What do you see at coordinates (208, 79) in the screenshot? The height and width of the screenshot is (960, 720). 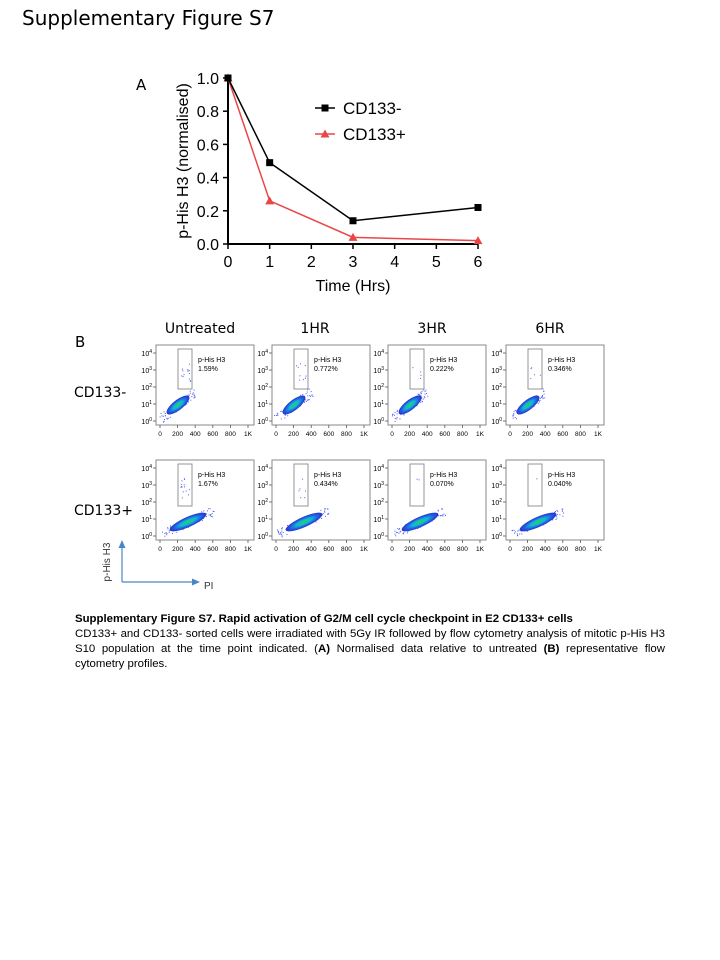 I see `y-tick-label: 1.0` at bounding box center [208, 79].